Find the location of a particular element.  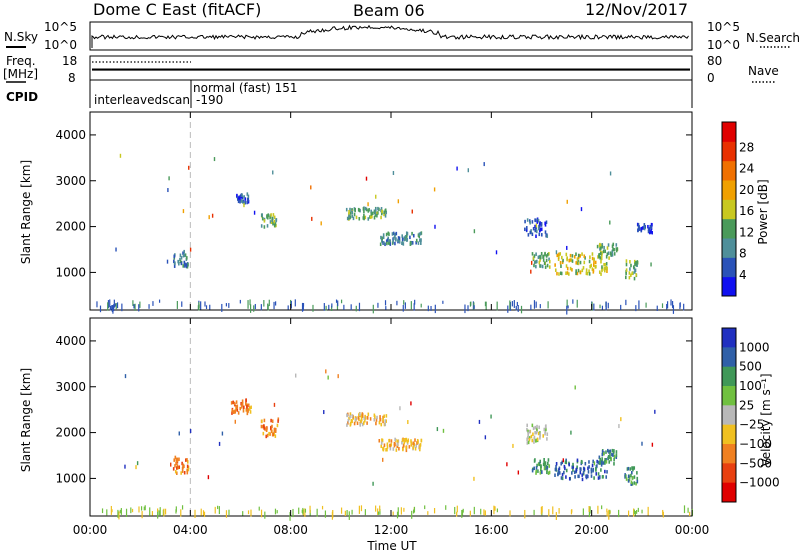

velocity-colorbar: 1000 500 100 25 −25 −100 −500 −1000 is located at coordinates (750, 415).